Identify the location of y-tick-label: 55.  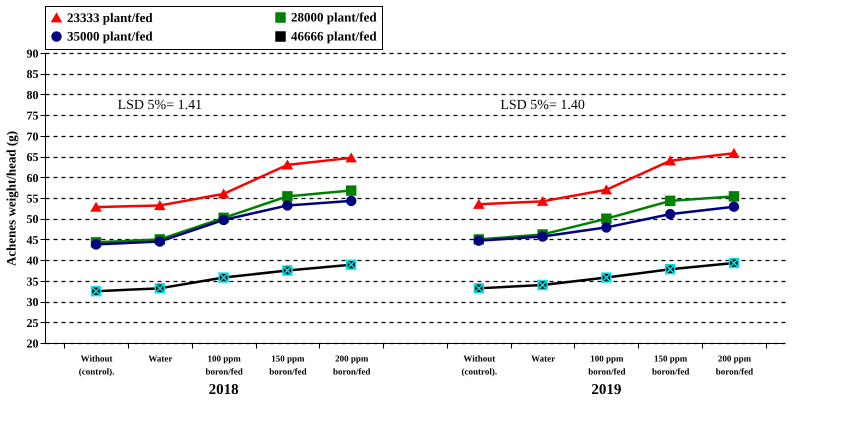
(32, 199).